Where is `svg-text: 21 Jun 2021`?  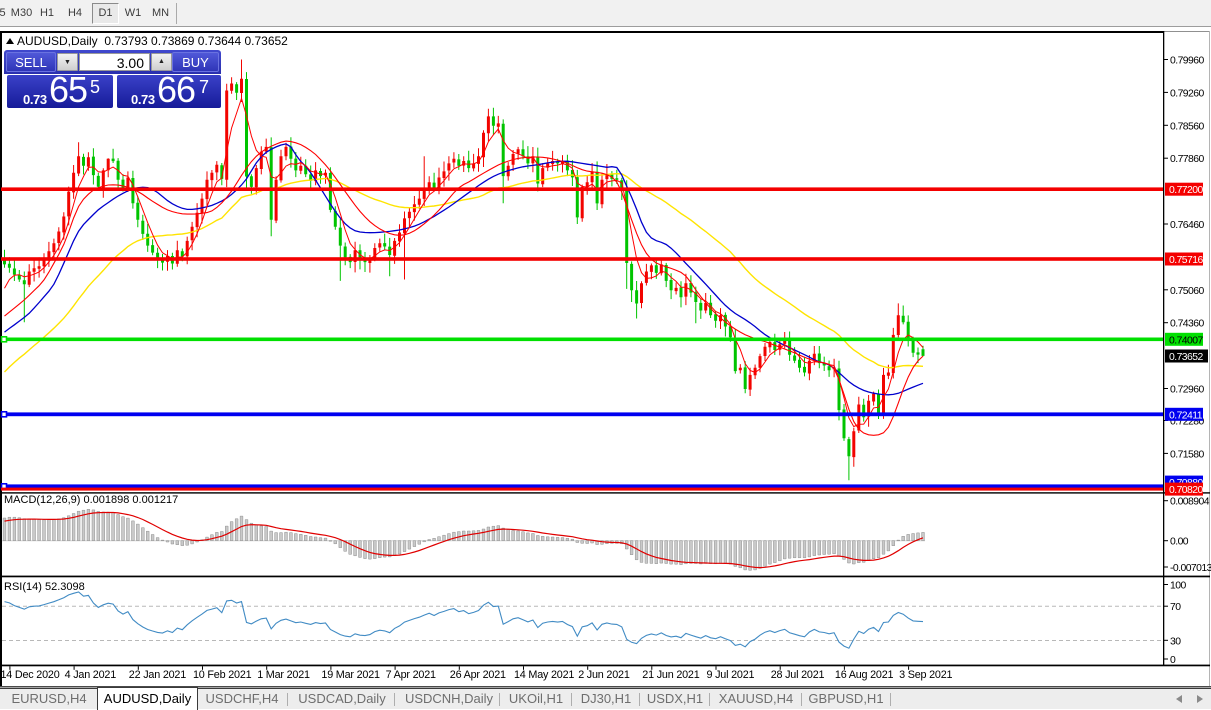
svg-text: 21 Jun 2021 is located at coordinates (670, 675).